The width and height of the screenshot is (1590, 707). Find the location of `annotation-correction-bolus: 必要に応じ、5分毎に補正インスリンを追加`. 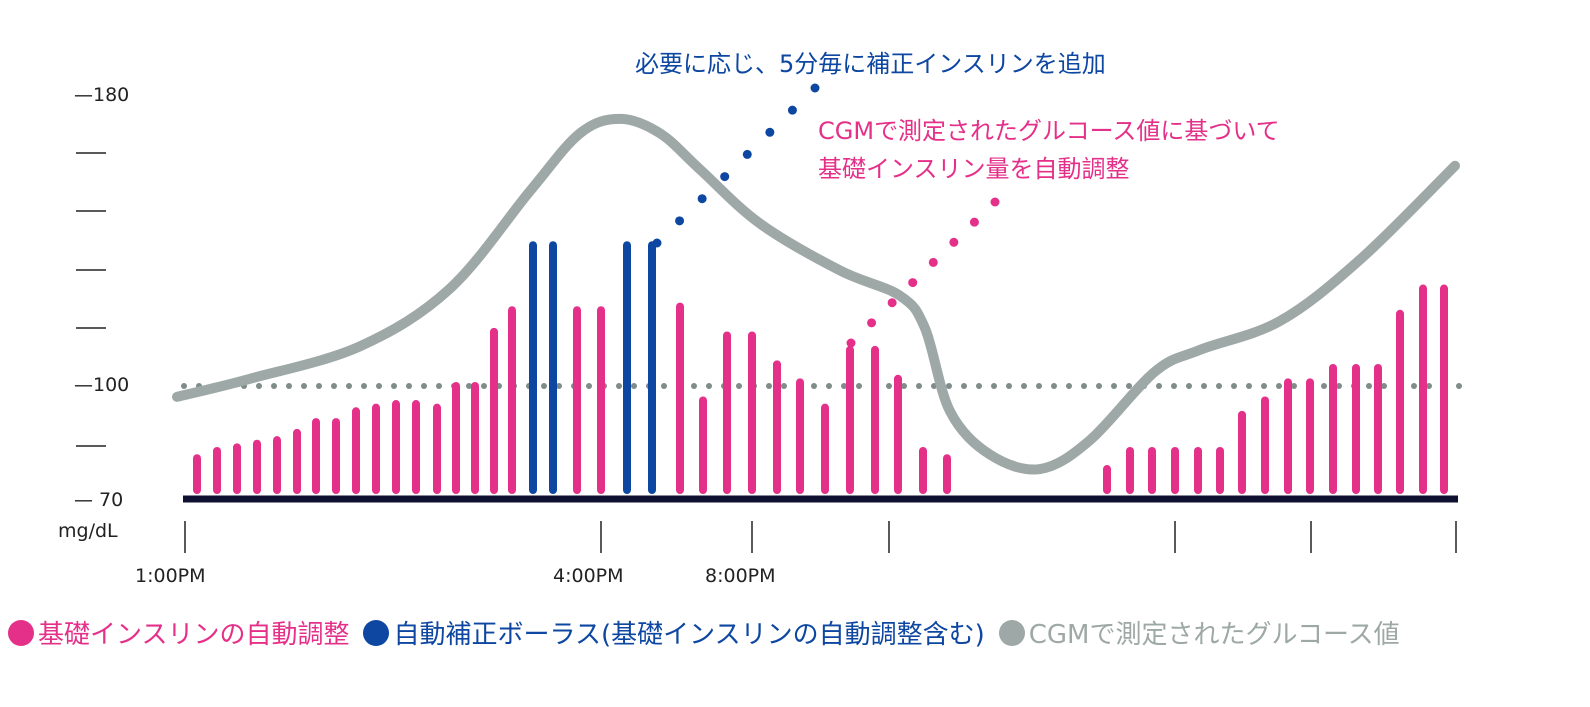

annotation-correction-bolus: 必要に応じ、5分毎に補正インスリンを追加 is located at coordinates (870, 64).